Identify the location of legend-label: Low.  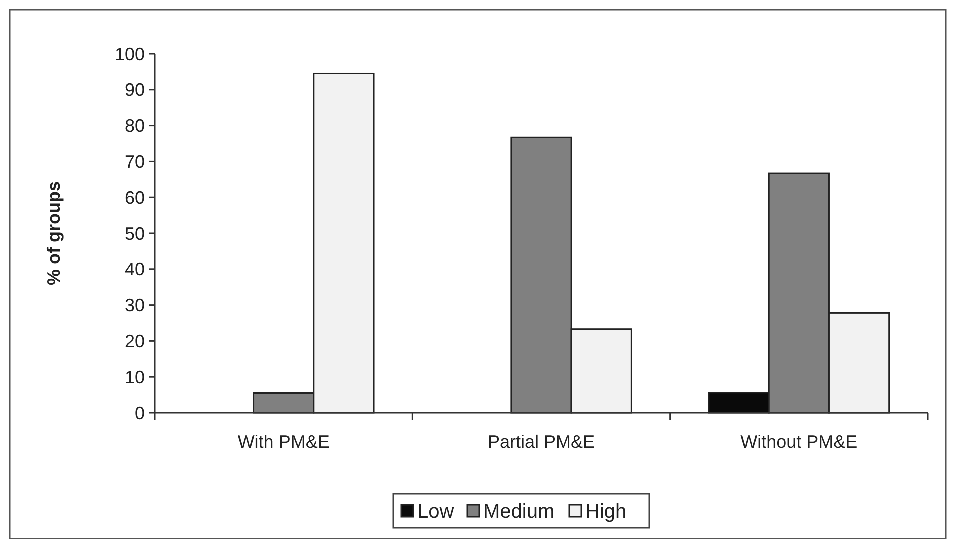
(436, 512).